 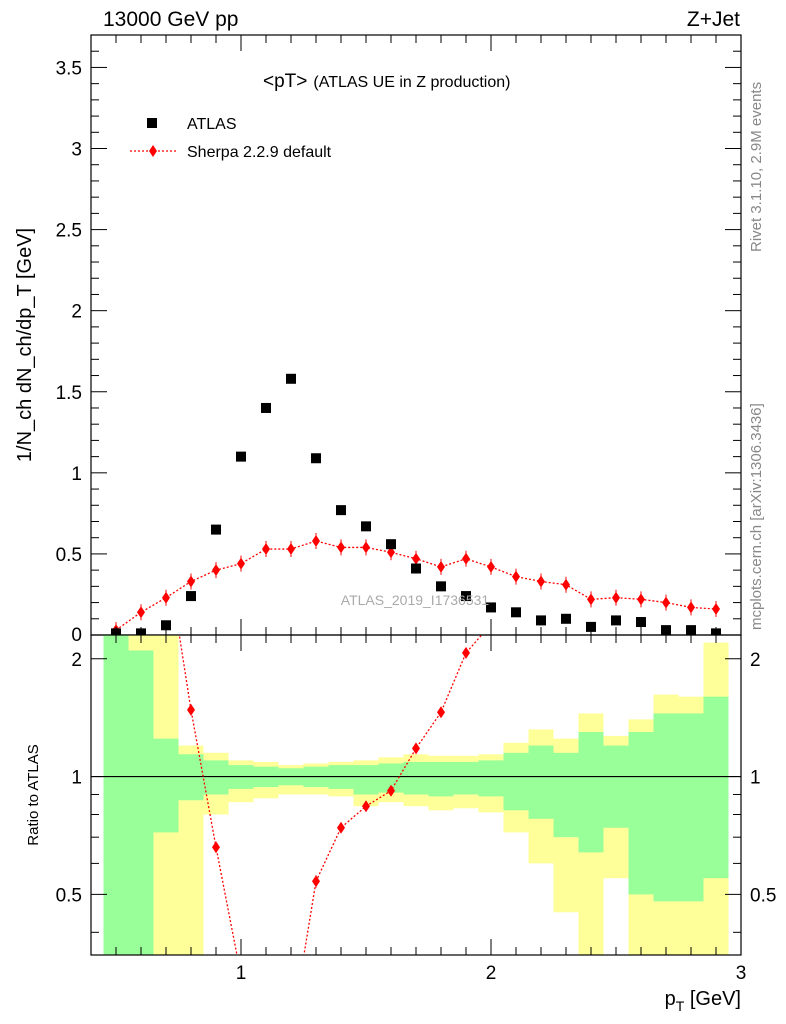 I want to click on ratio-xtick-label: 3, so click(x=741, y=973).